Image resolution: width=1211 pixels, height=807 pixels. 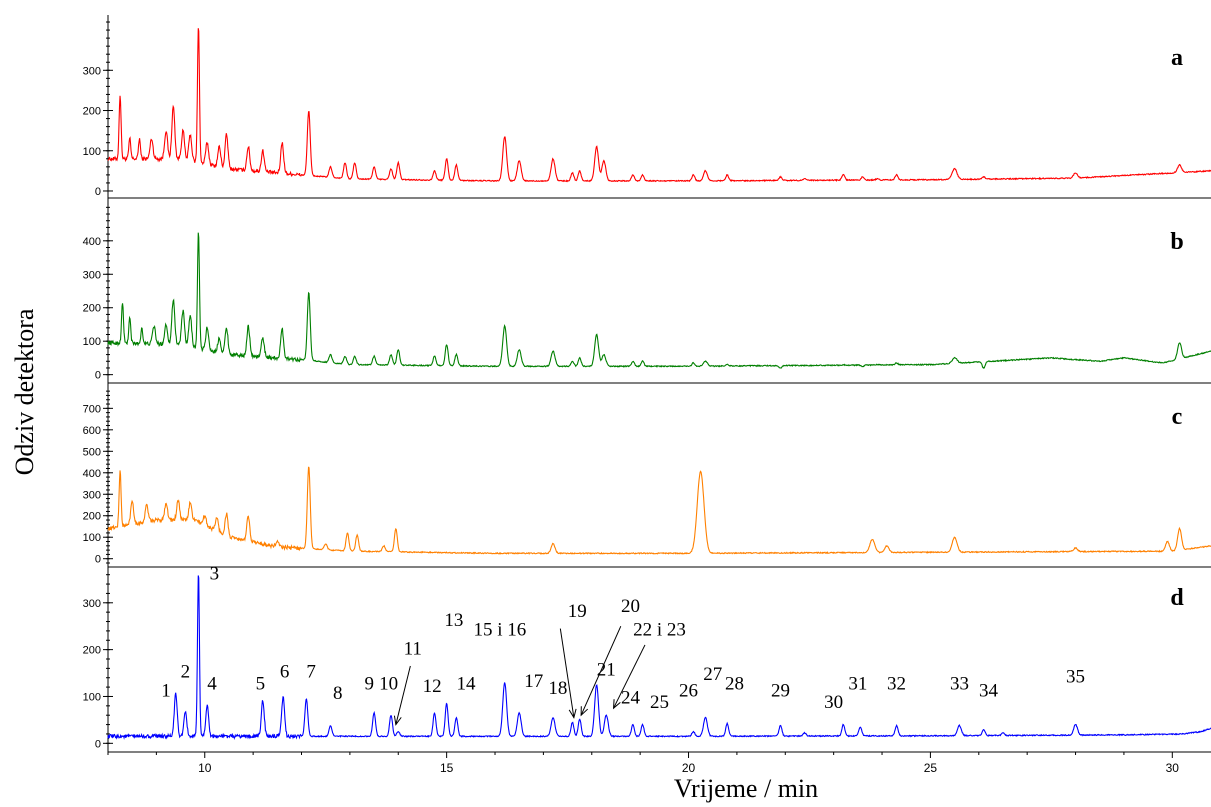 I want to click on peak-label-4: 4, so click(x=212, y=683).